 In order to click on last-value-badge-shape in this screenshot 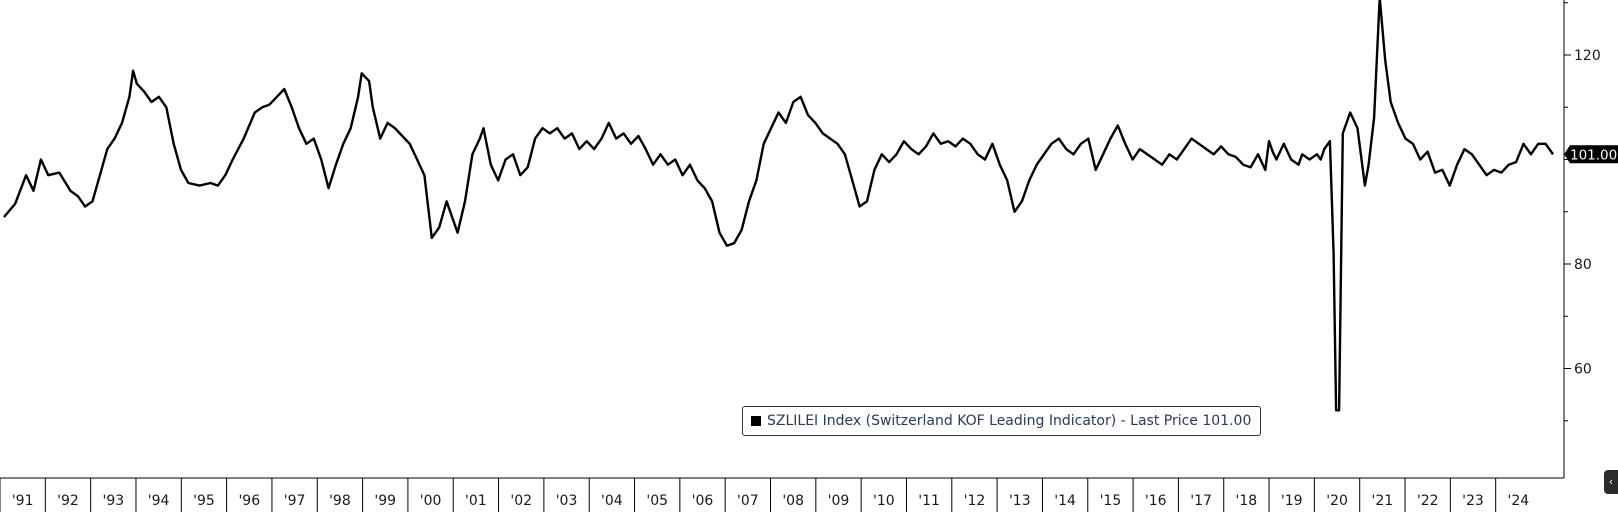, I will do `click(1591, 154)`.